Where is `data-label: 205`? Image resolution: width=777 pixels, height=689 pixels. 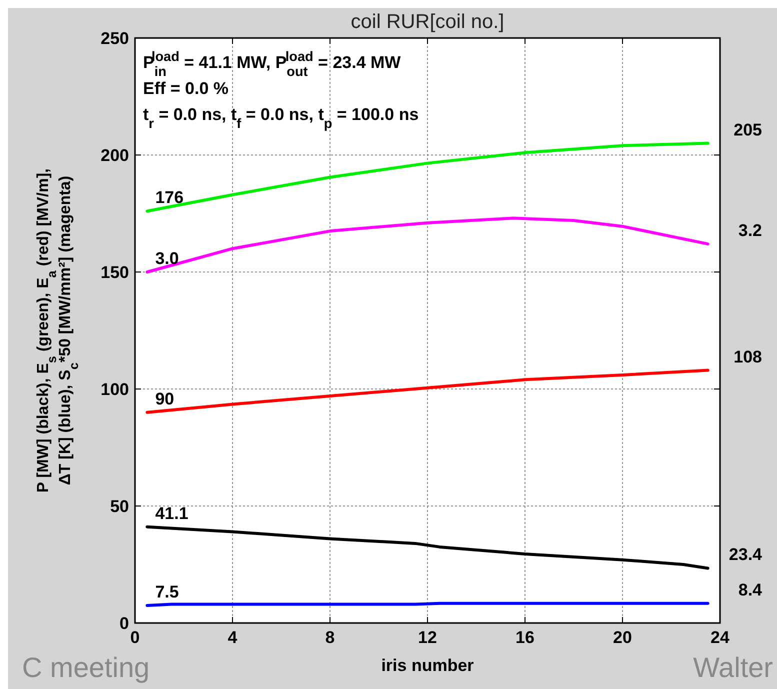 data-label: 205 is located at coordinates (748, 130).